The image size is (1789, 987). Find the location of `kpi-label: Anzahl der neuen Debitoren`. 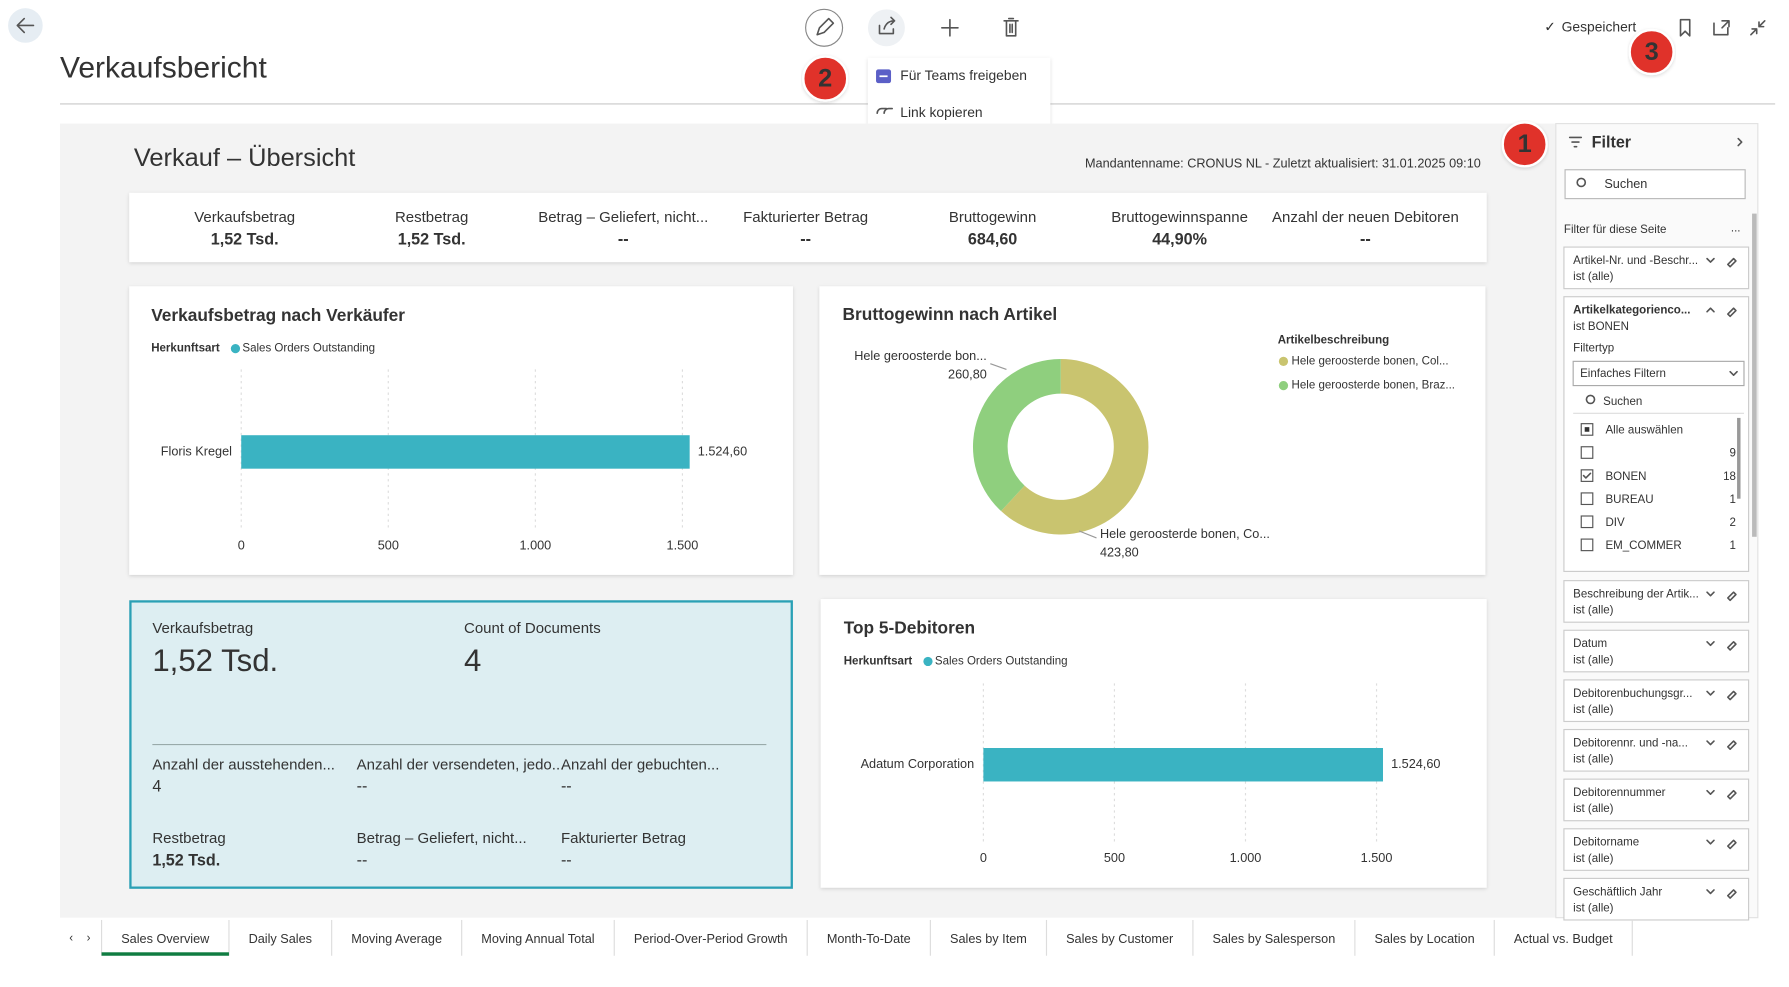

kpi-label: Anzahl der neuen Debitoren is located at coordinates (1365, 217).